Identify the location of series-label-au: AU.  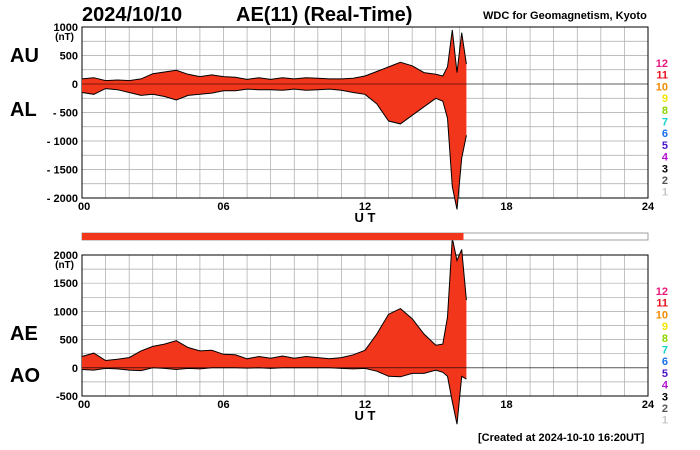
(24, 56).